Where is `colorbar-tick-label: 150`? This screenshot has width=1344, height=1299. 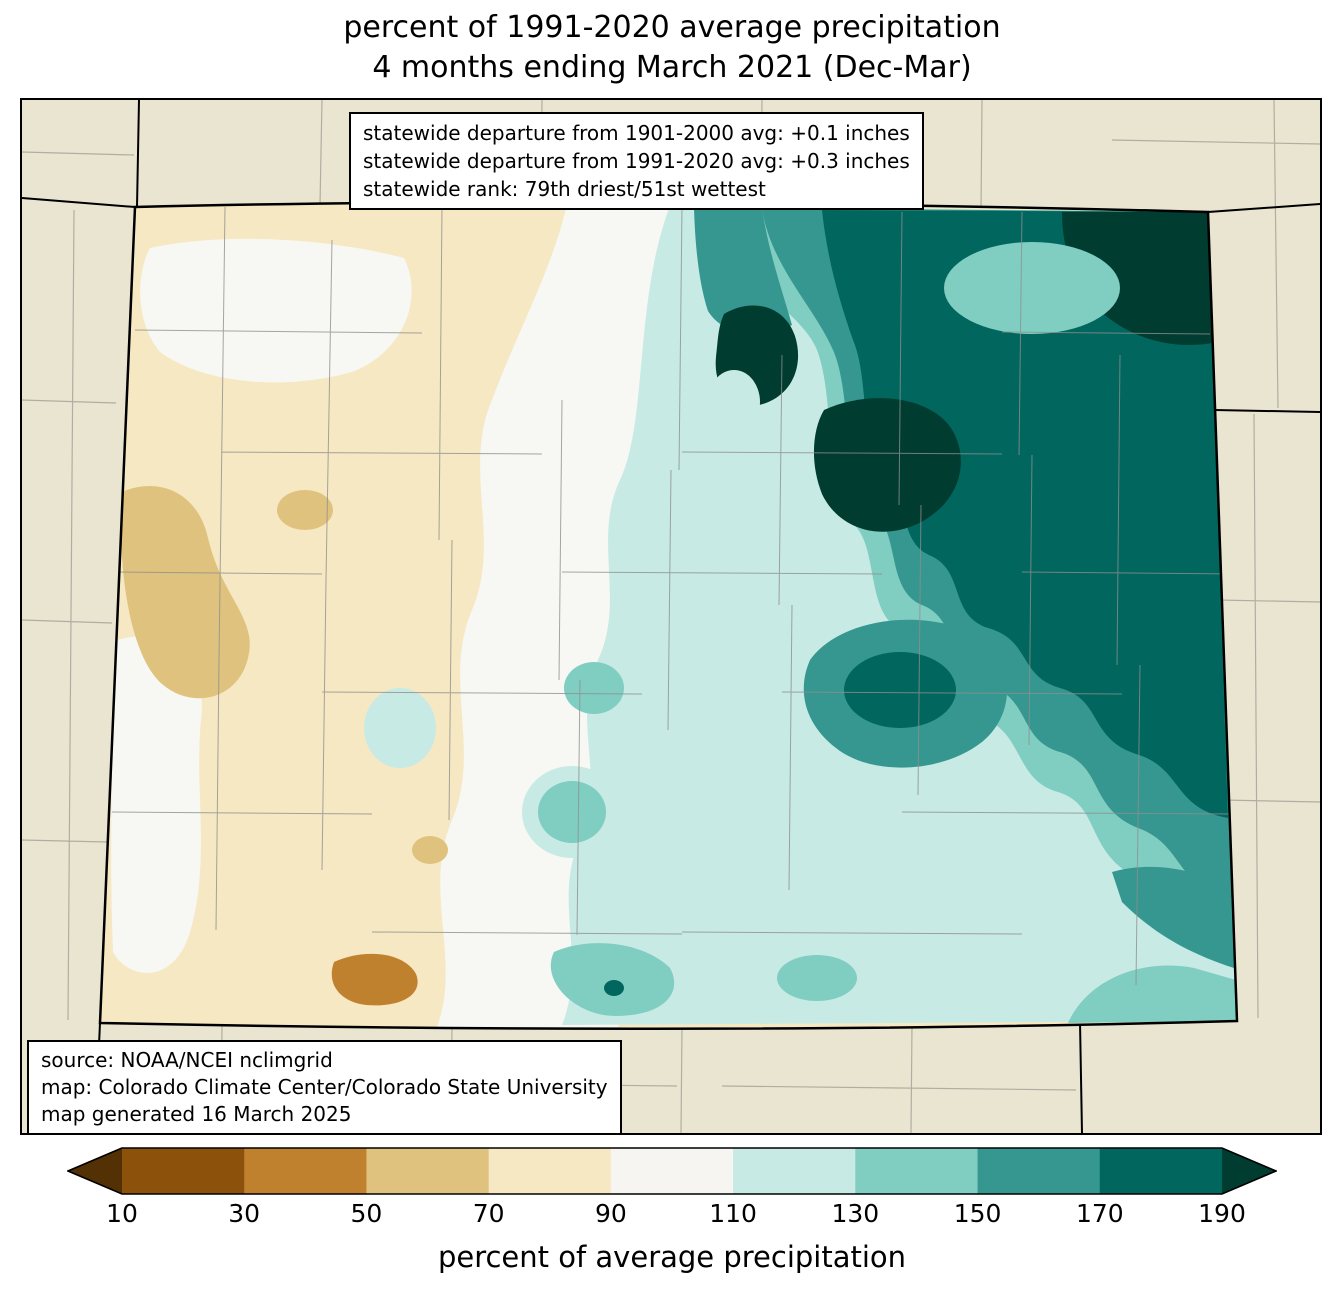 colorbar-tick-label: 150 is located at coordinates (977, 1213).